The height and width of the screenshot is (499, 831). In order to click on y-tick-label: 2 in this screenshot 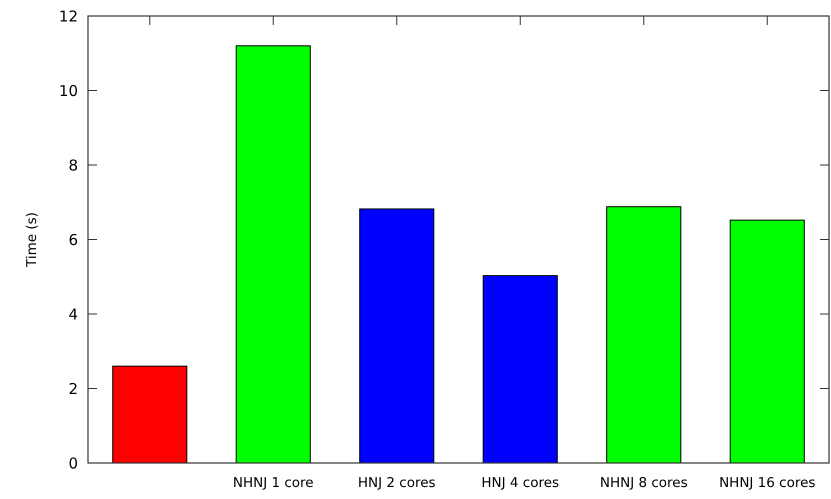, I will do `click(73, 389)`.